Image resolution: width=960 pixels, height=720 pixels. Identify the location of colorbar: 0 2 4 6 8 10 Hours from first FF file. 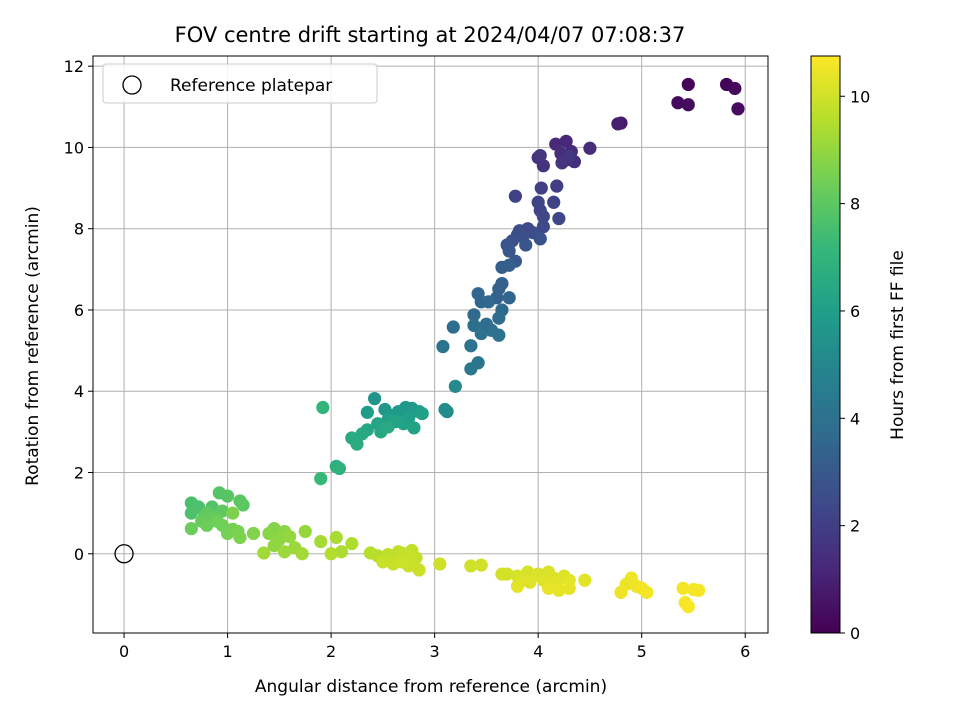
(859, 349).